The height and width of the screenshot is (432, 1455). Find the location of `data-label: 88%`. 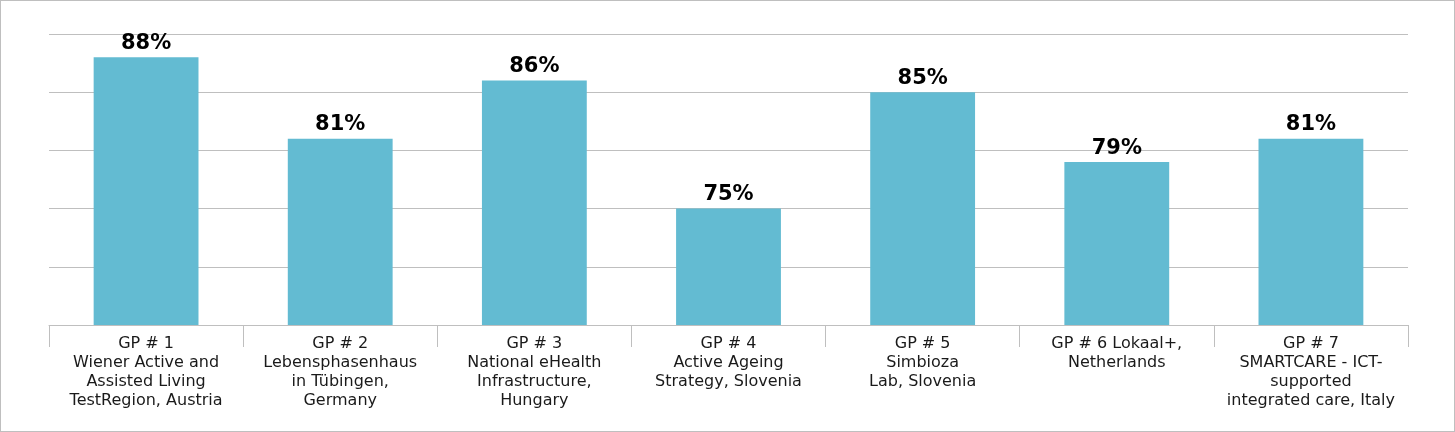

data-label: 88% is located at coordinates (146, 41).